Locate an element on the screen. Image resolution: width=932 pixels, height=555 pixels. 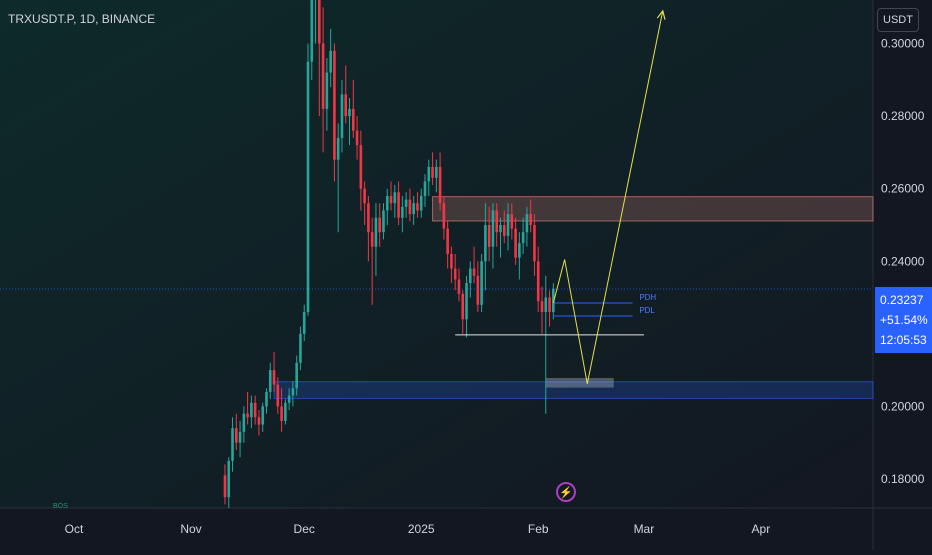
bar-countdown: 12:05:53 is located at coordinates (903, 340).